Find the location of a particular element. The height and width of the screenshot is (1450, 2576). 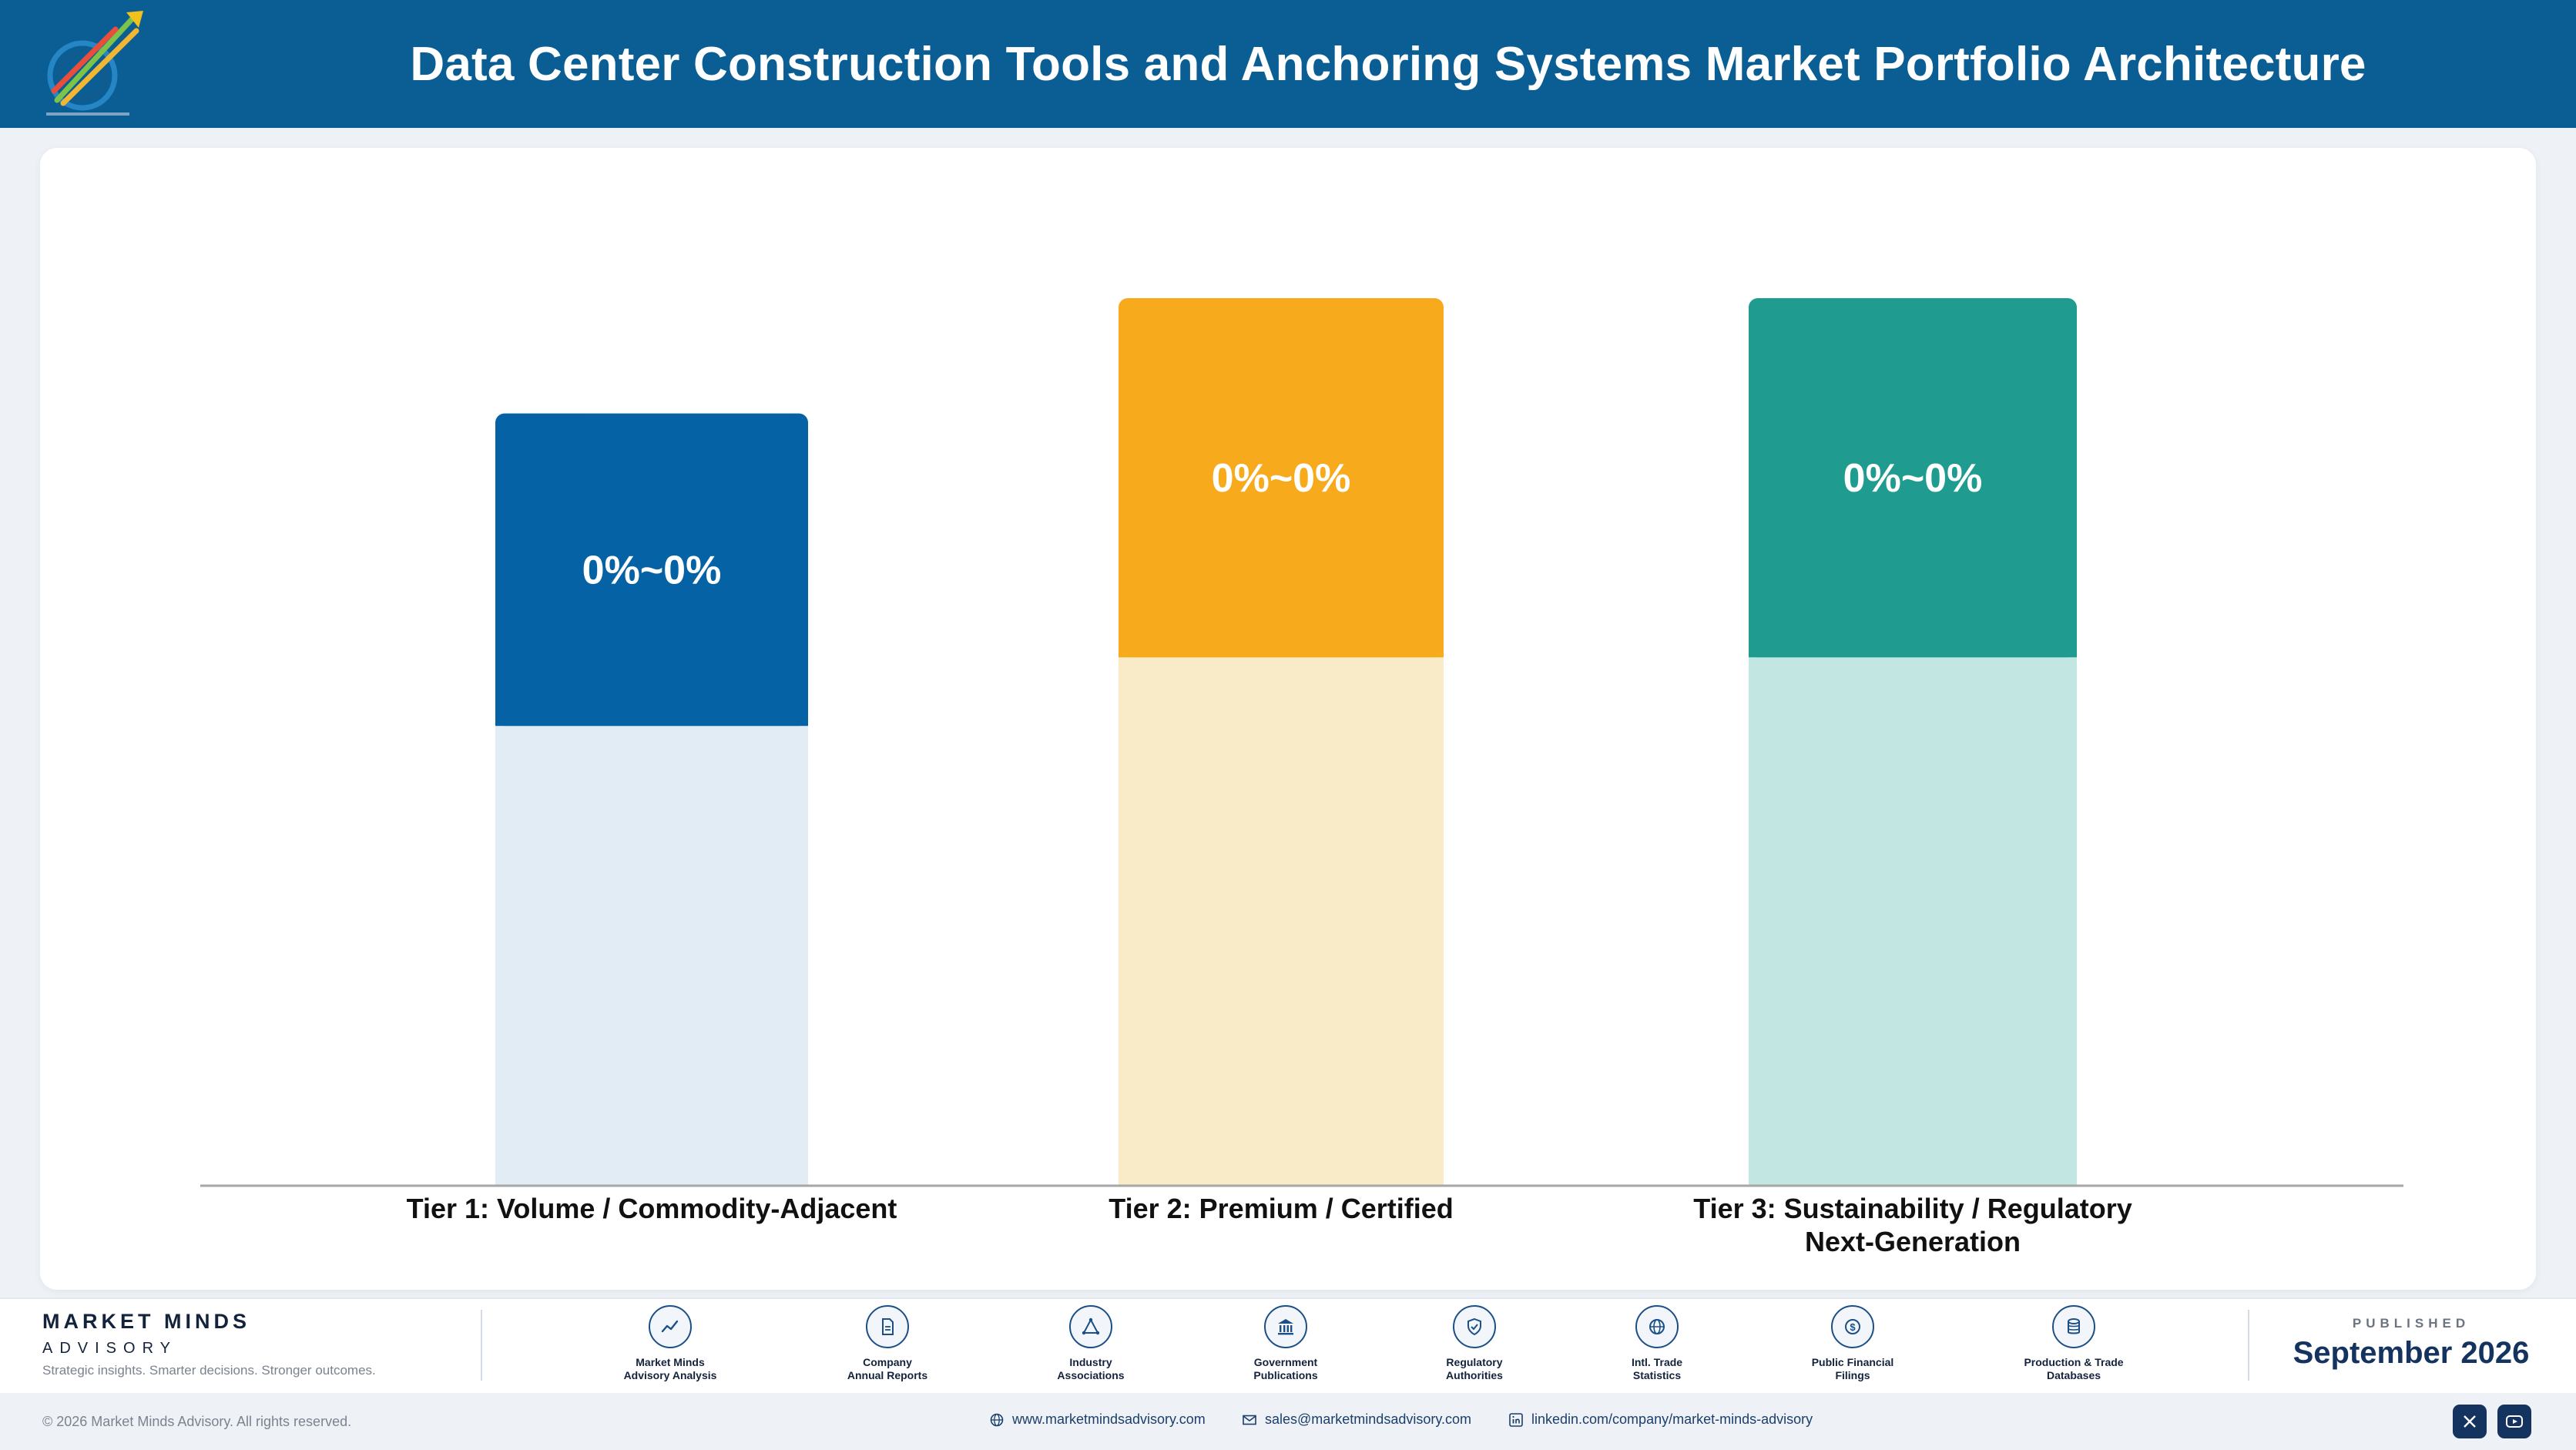

source-item: Production & Trade Databases is located at coordinates (2073, 1343).